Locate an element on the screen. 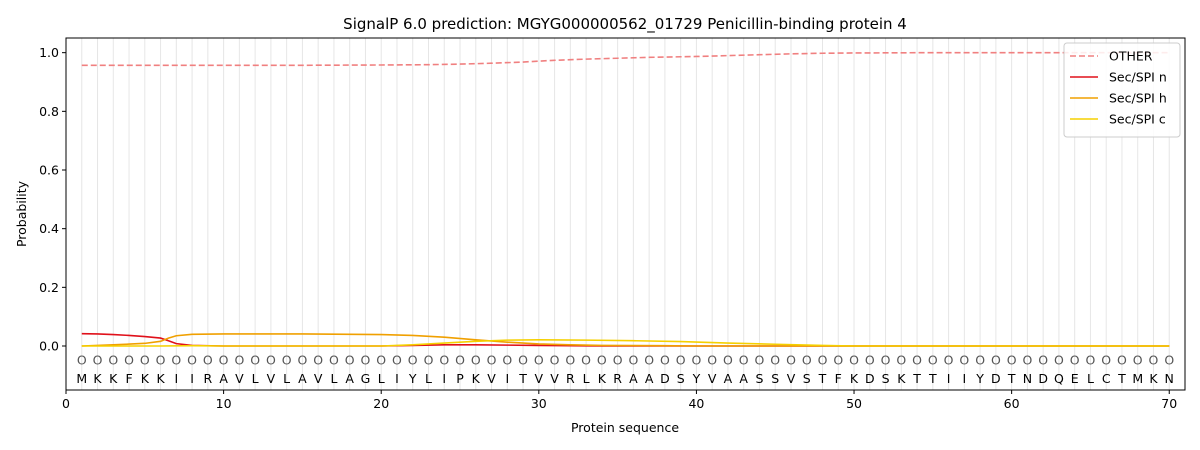  residue-label: M is located at coordinates (81, 378).